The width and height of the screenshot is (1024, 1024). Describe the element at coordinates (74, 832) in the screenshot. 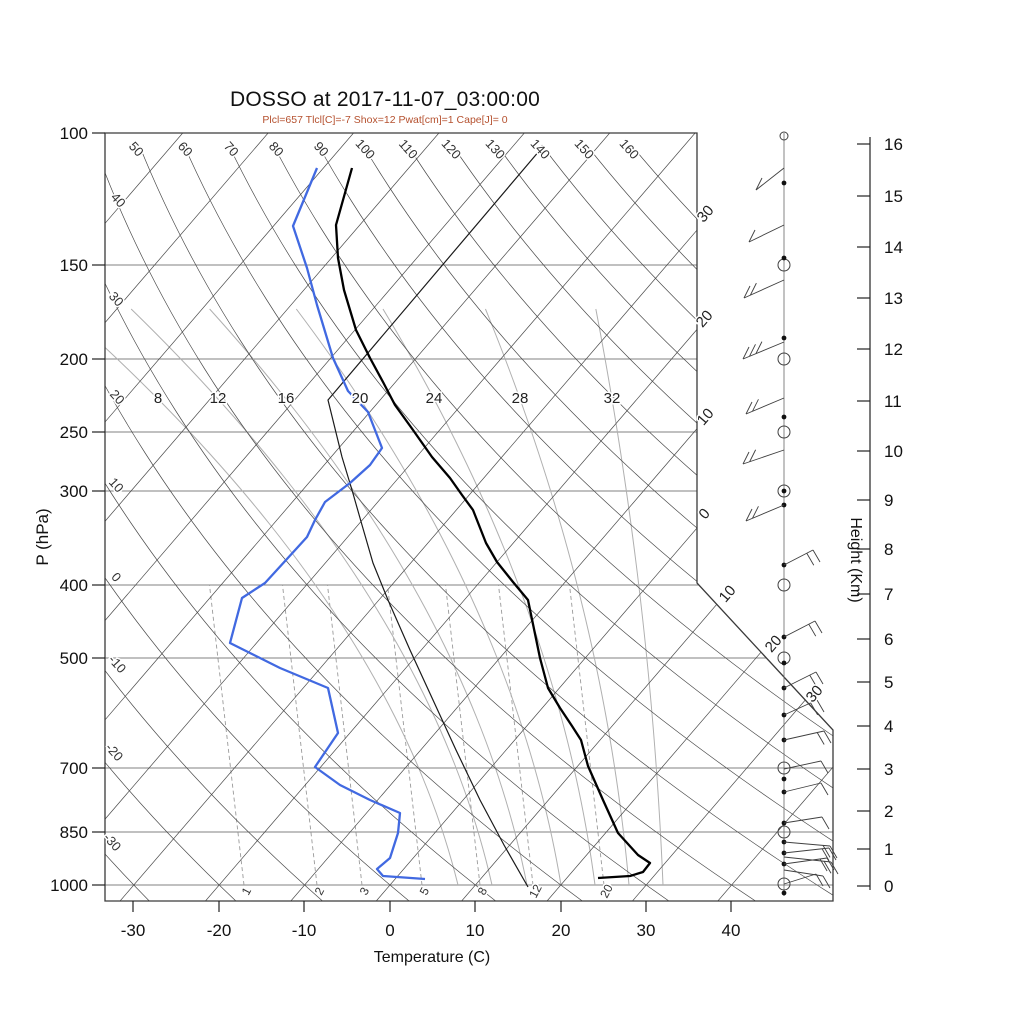

I see `grid-label: 850` at that location.